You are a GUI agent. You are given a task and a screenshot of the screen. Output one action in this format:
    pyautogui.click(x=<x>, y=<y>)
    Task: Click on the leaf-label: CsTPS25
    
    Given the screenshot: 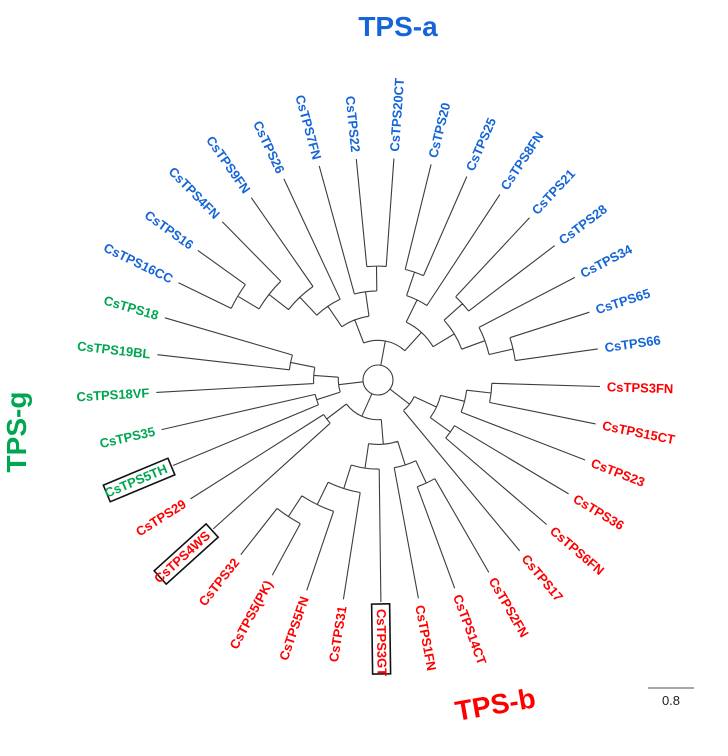 What is the action you would take?
    pyautogui.click(x=481, y=144)
    